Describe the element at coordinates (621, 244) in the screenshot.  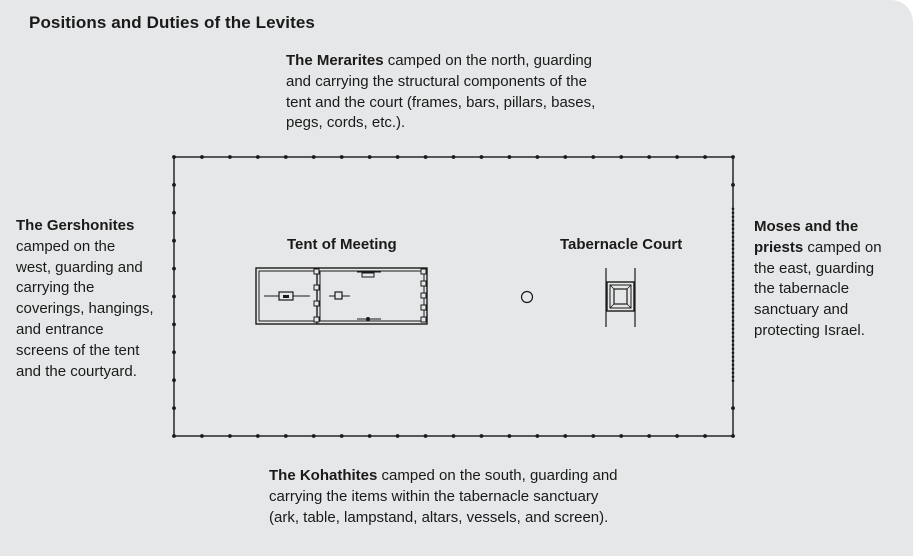
I see `tabernacle-court-label: Tabernacle Court` at that location.